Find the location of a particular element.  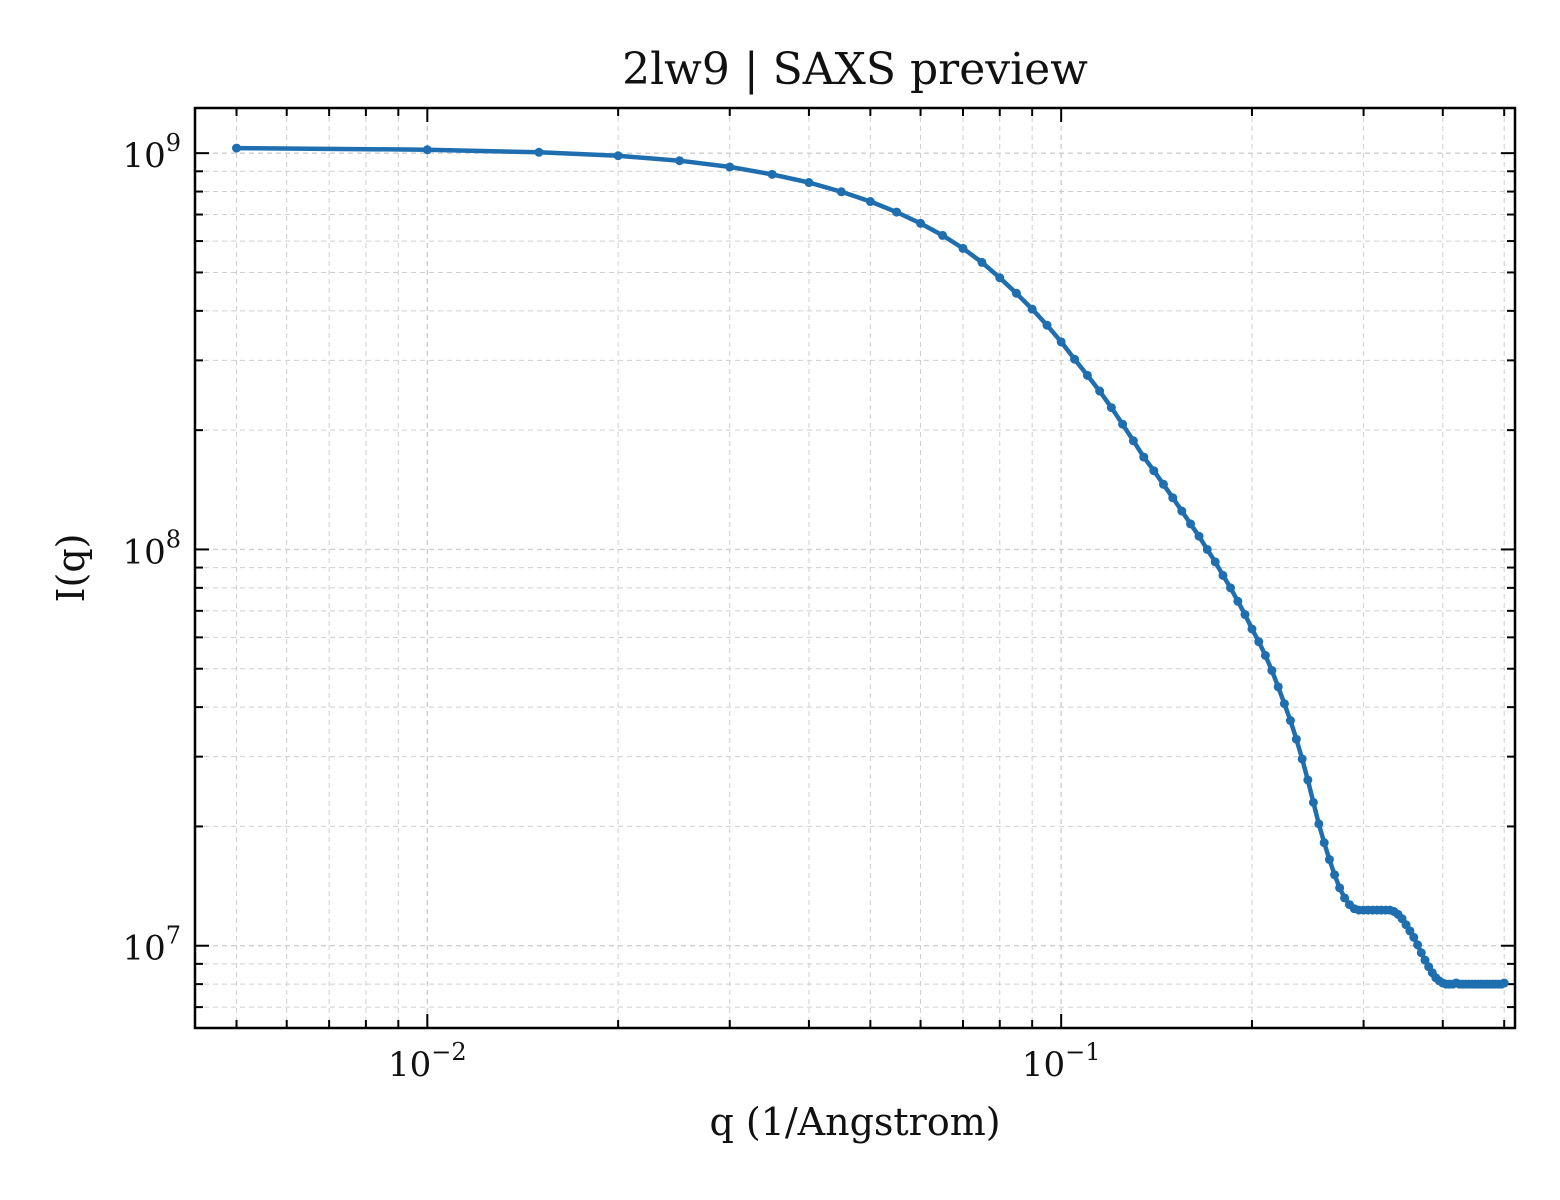

x-axis-label: q (1/Angstrom) is located at coordinates (854, 1122).